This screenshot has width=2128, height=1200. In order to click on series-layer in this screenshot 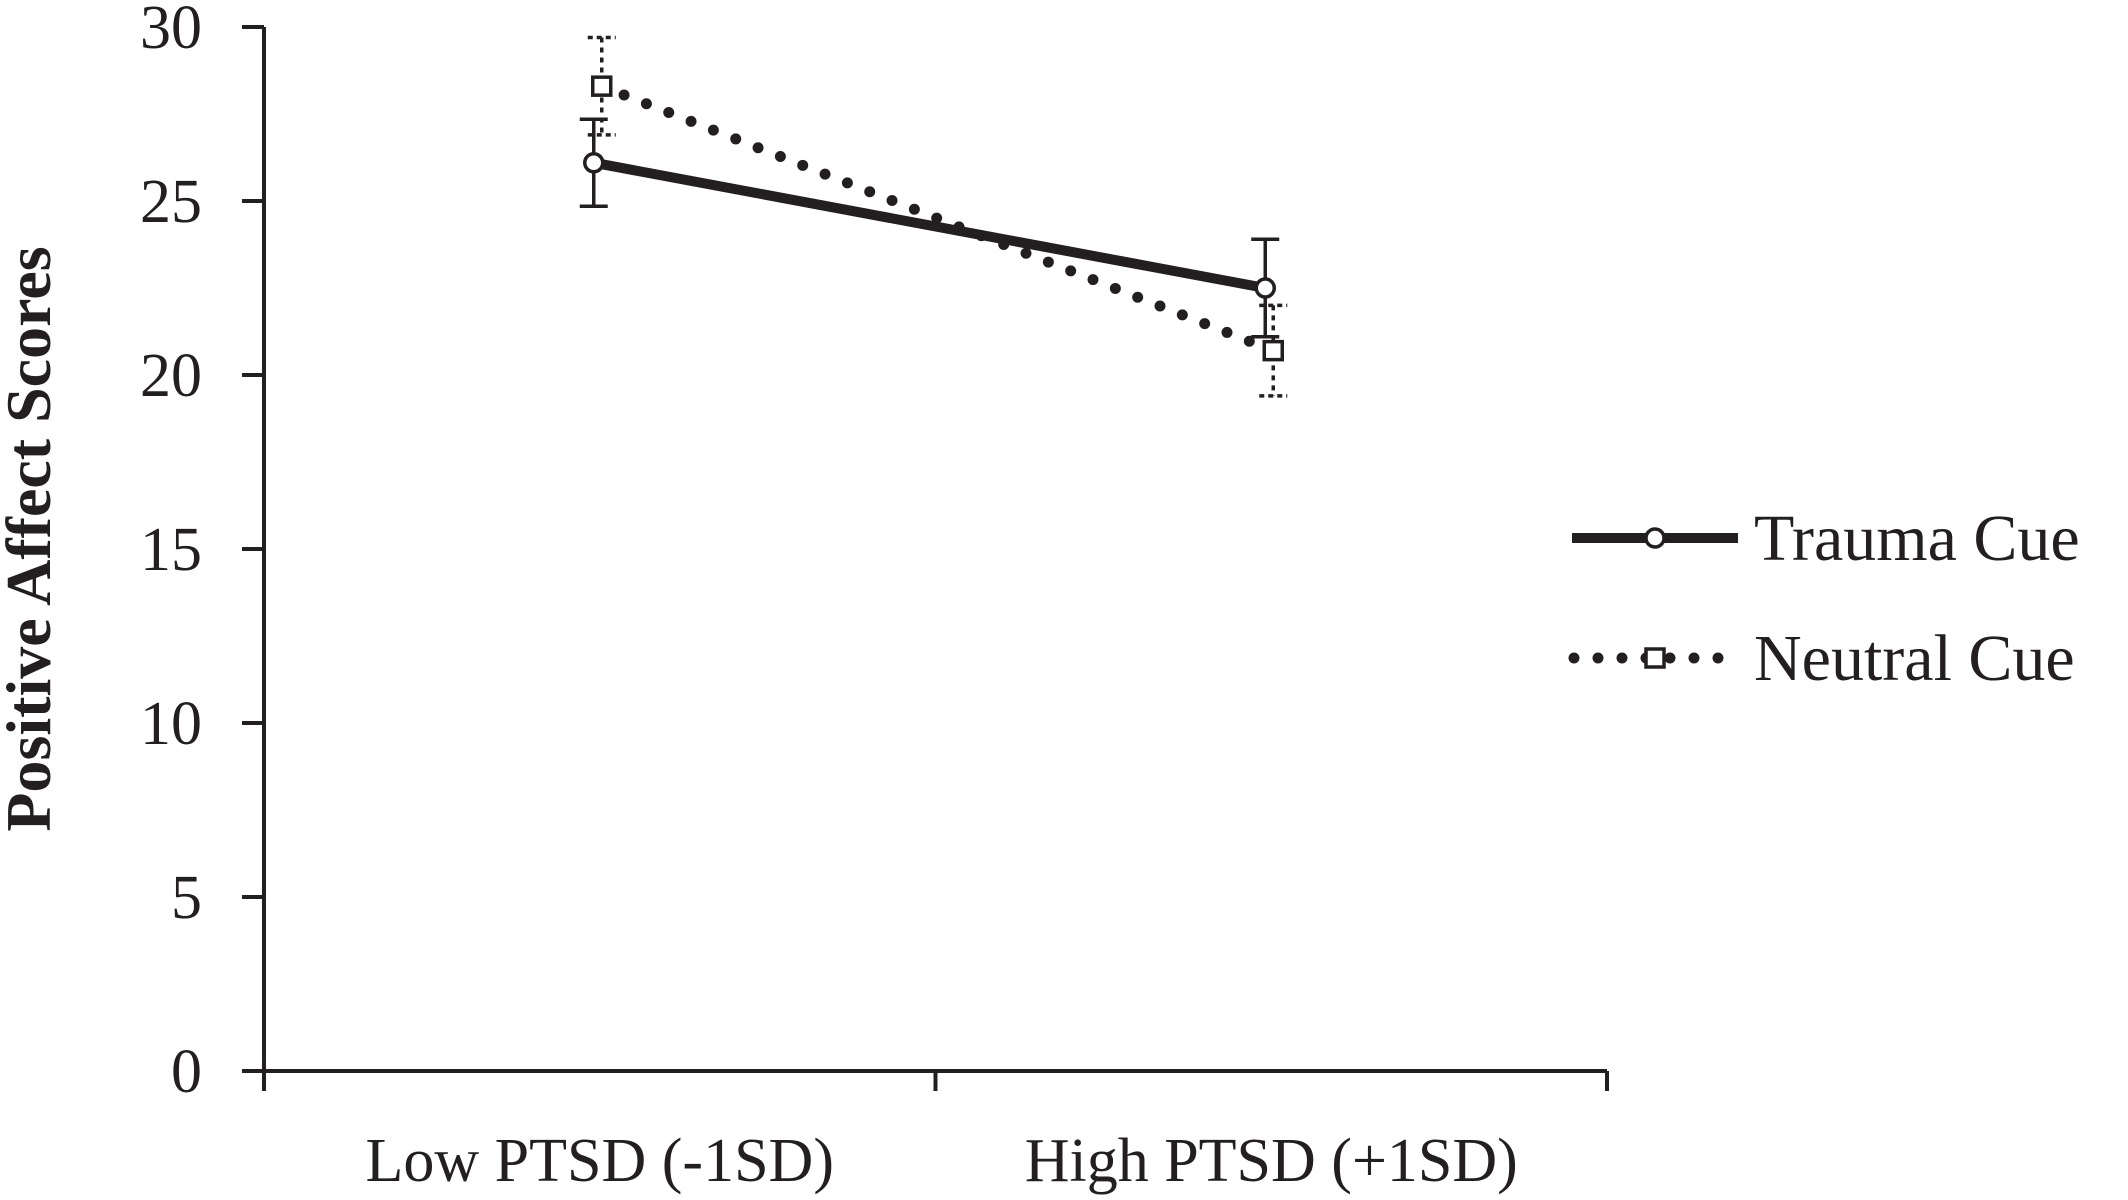, I will do `click(933, 216)`.